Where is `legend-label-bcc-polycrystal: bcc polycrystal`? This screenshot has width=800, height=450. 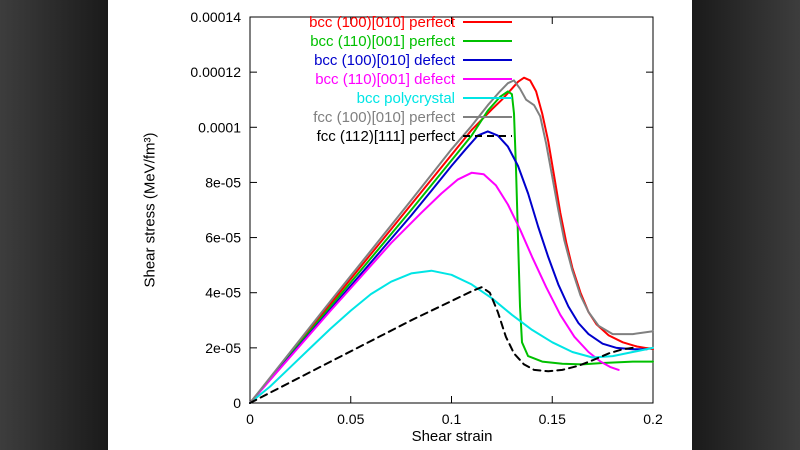 legend-label-bcc-polycrystal: bcc polycrystal is located at coordinates (406, 98).